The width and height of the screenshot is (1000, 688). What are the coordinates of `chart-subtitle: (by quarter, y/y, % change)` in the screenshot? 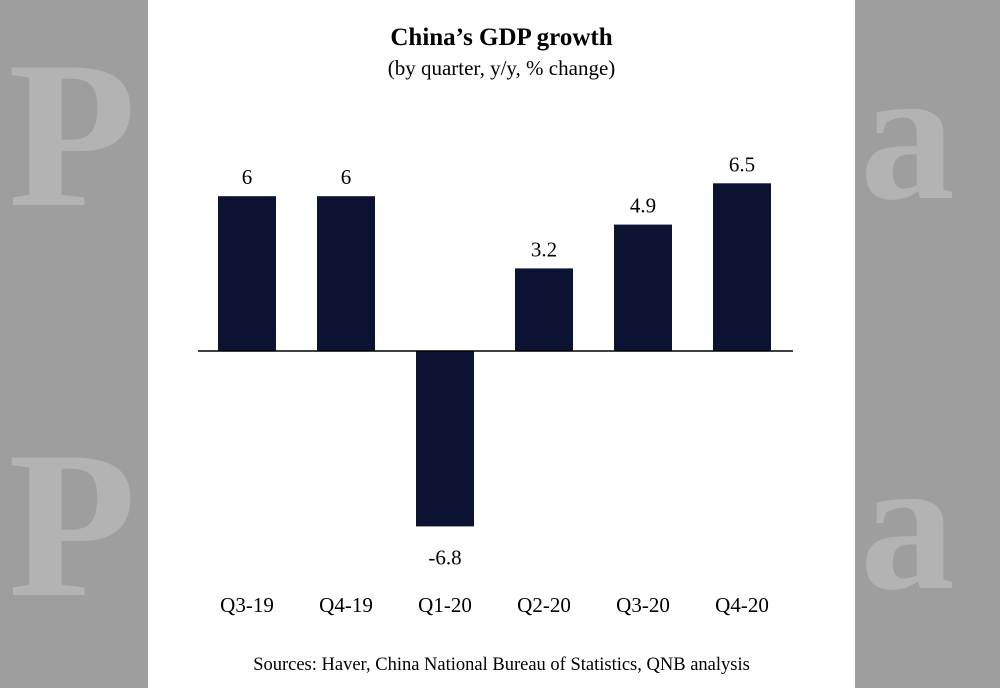 It's located at (501, 68).